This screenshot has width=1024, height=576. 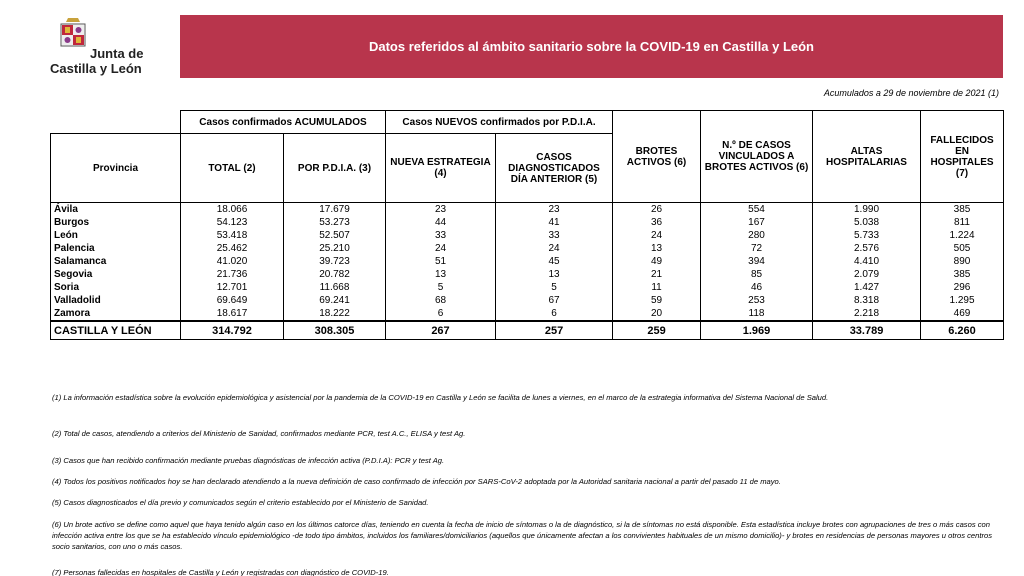 I want to click on cell: 25.462, so click(x=232, y=248).